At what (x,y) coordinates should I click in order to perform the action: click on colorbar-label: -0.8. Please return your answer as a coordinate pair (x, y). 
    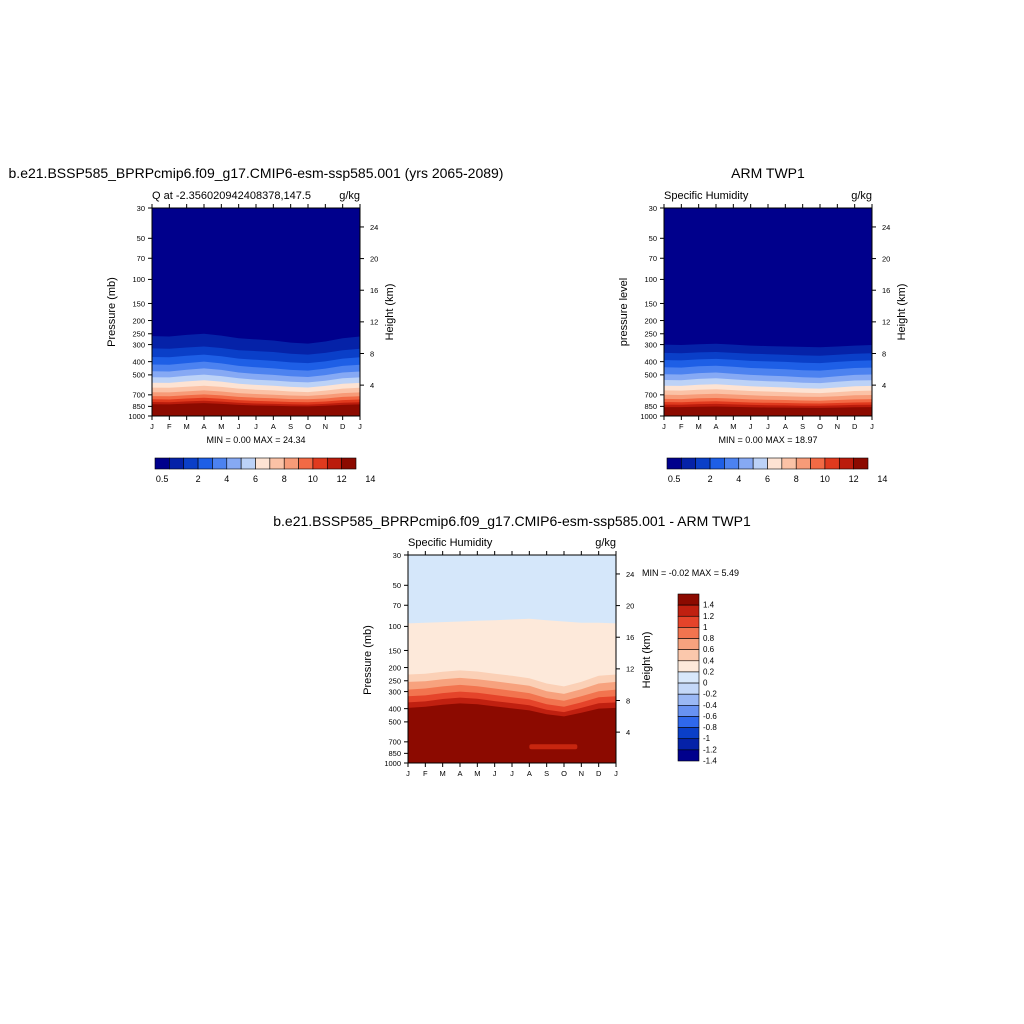
    Looking at the image, I should click on (710, 727).